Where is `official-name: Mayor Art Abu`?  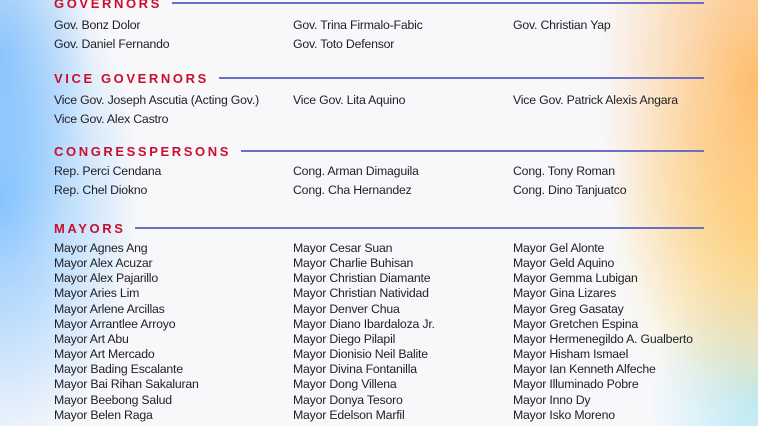 official-name: Mayor Art Abu is located at coordinates (91, 338).